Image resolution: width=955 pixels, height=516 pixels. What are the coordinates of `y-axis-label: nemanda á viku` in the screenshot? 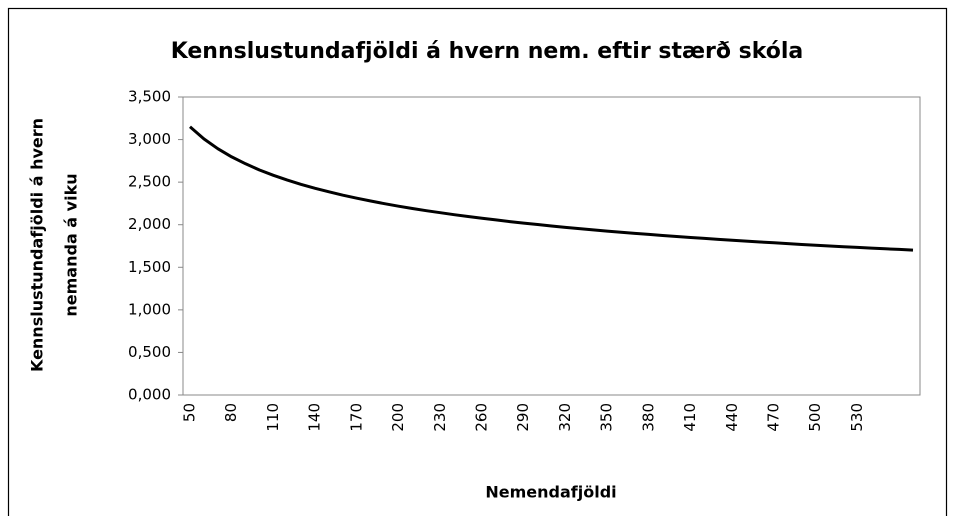 It's located at (71, 244).